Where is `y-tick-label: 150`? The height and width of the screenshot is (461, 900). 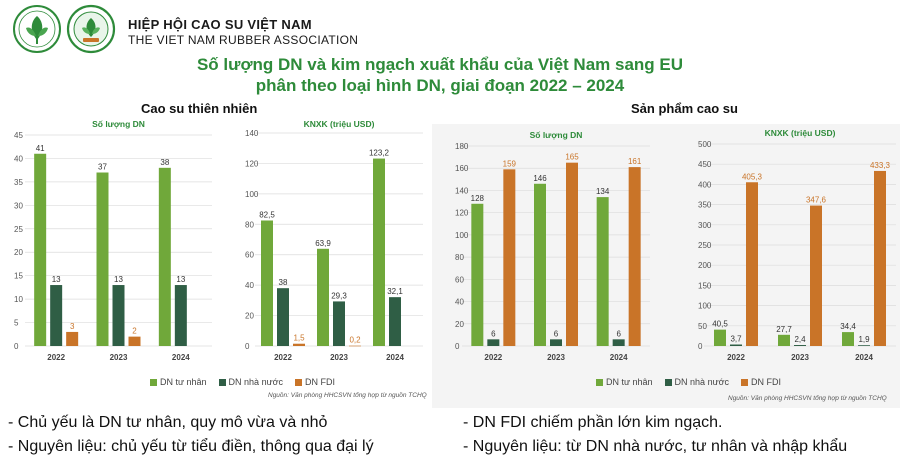 y-tick-label: 150 is located at coordinates (705, 285).